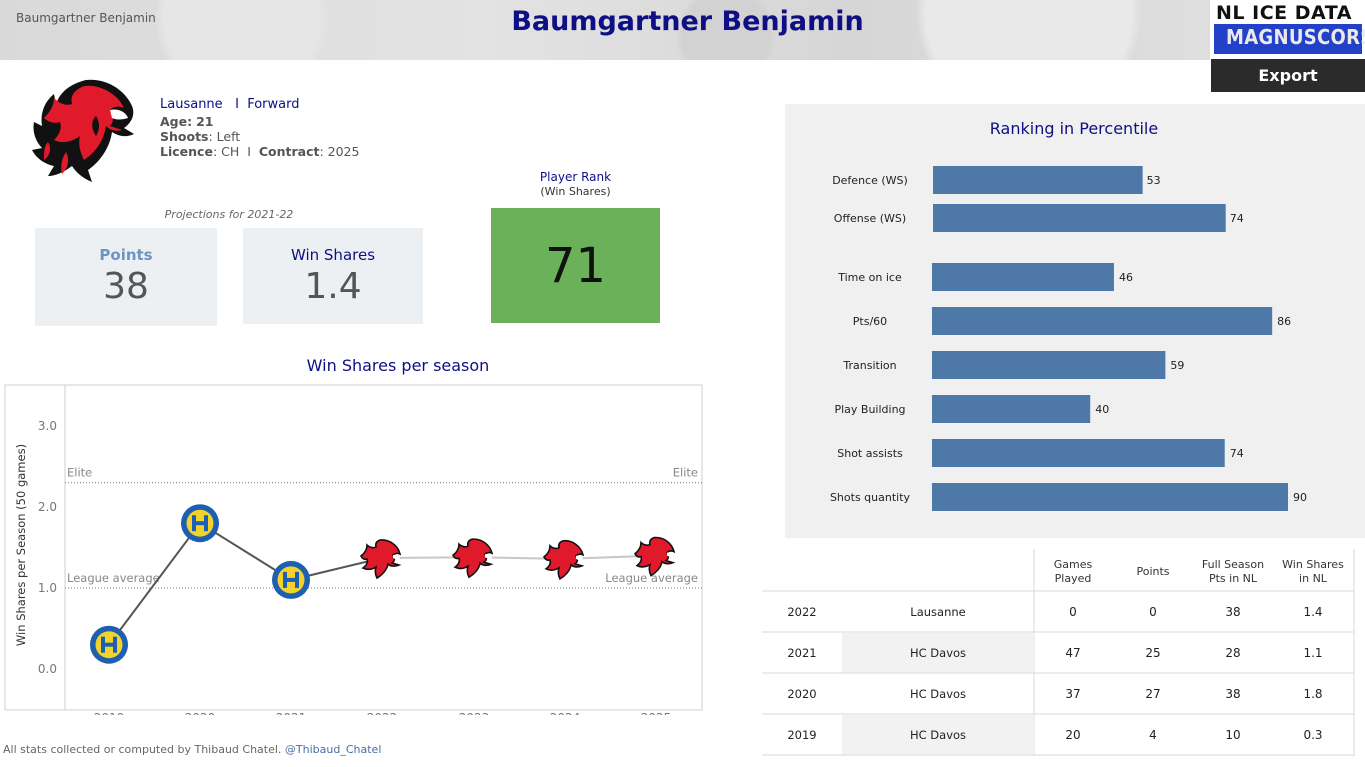 Image resolution: width=1365 pixels, height=767 pixels. Describe the element at coordinates (226, 151) in the screenshot. I see `licence-value: : CH` at that location.